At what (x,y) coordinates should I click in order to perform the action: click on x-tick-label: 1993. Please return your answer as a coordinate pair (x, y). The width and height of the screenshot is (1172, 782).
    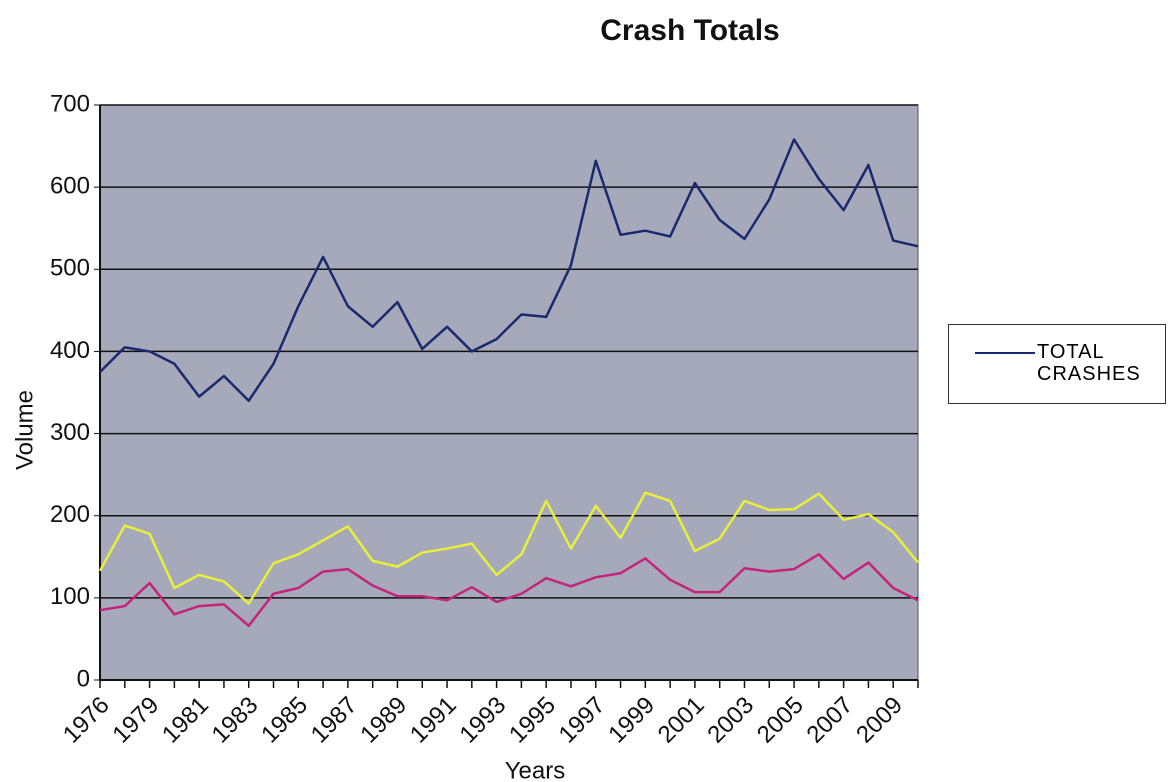
    Looking at the image, I should click on (482, 720).